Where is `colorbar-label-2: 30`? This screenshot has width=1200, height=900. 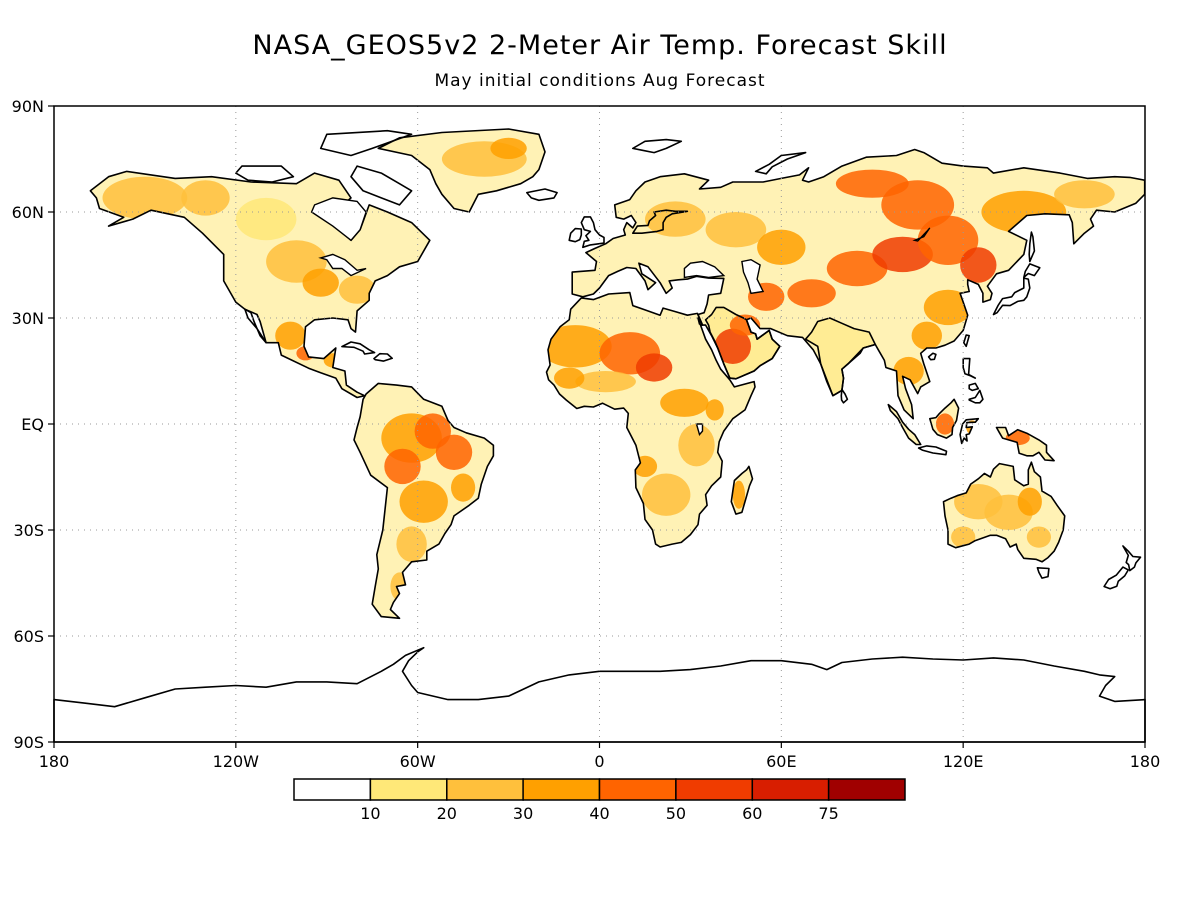 colorbar-label-2: 30 is located at coordinates (523, 813).